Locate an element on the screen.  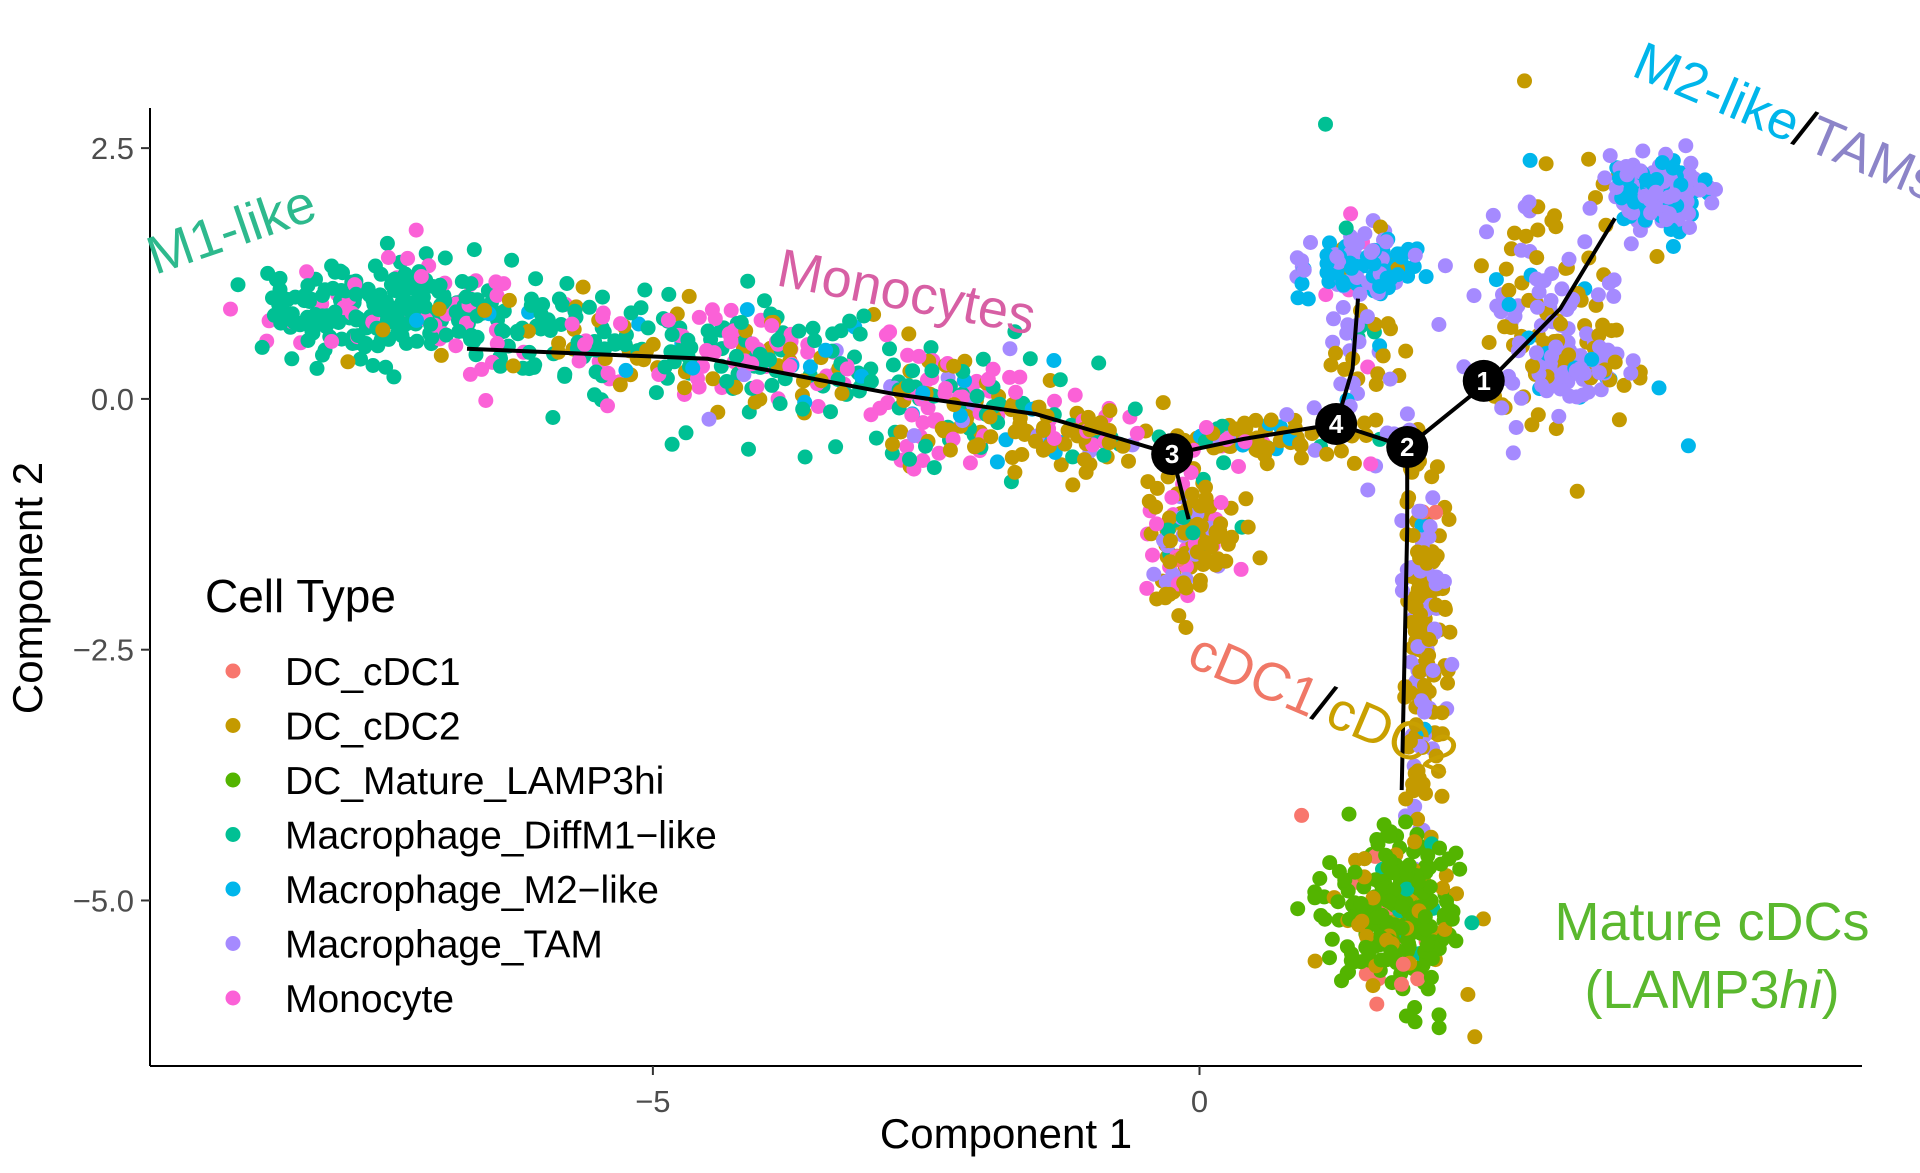
legend-label: DC_cDC1 is located at coordinates (373, 672).